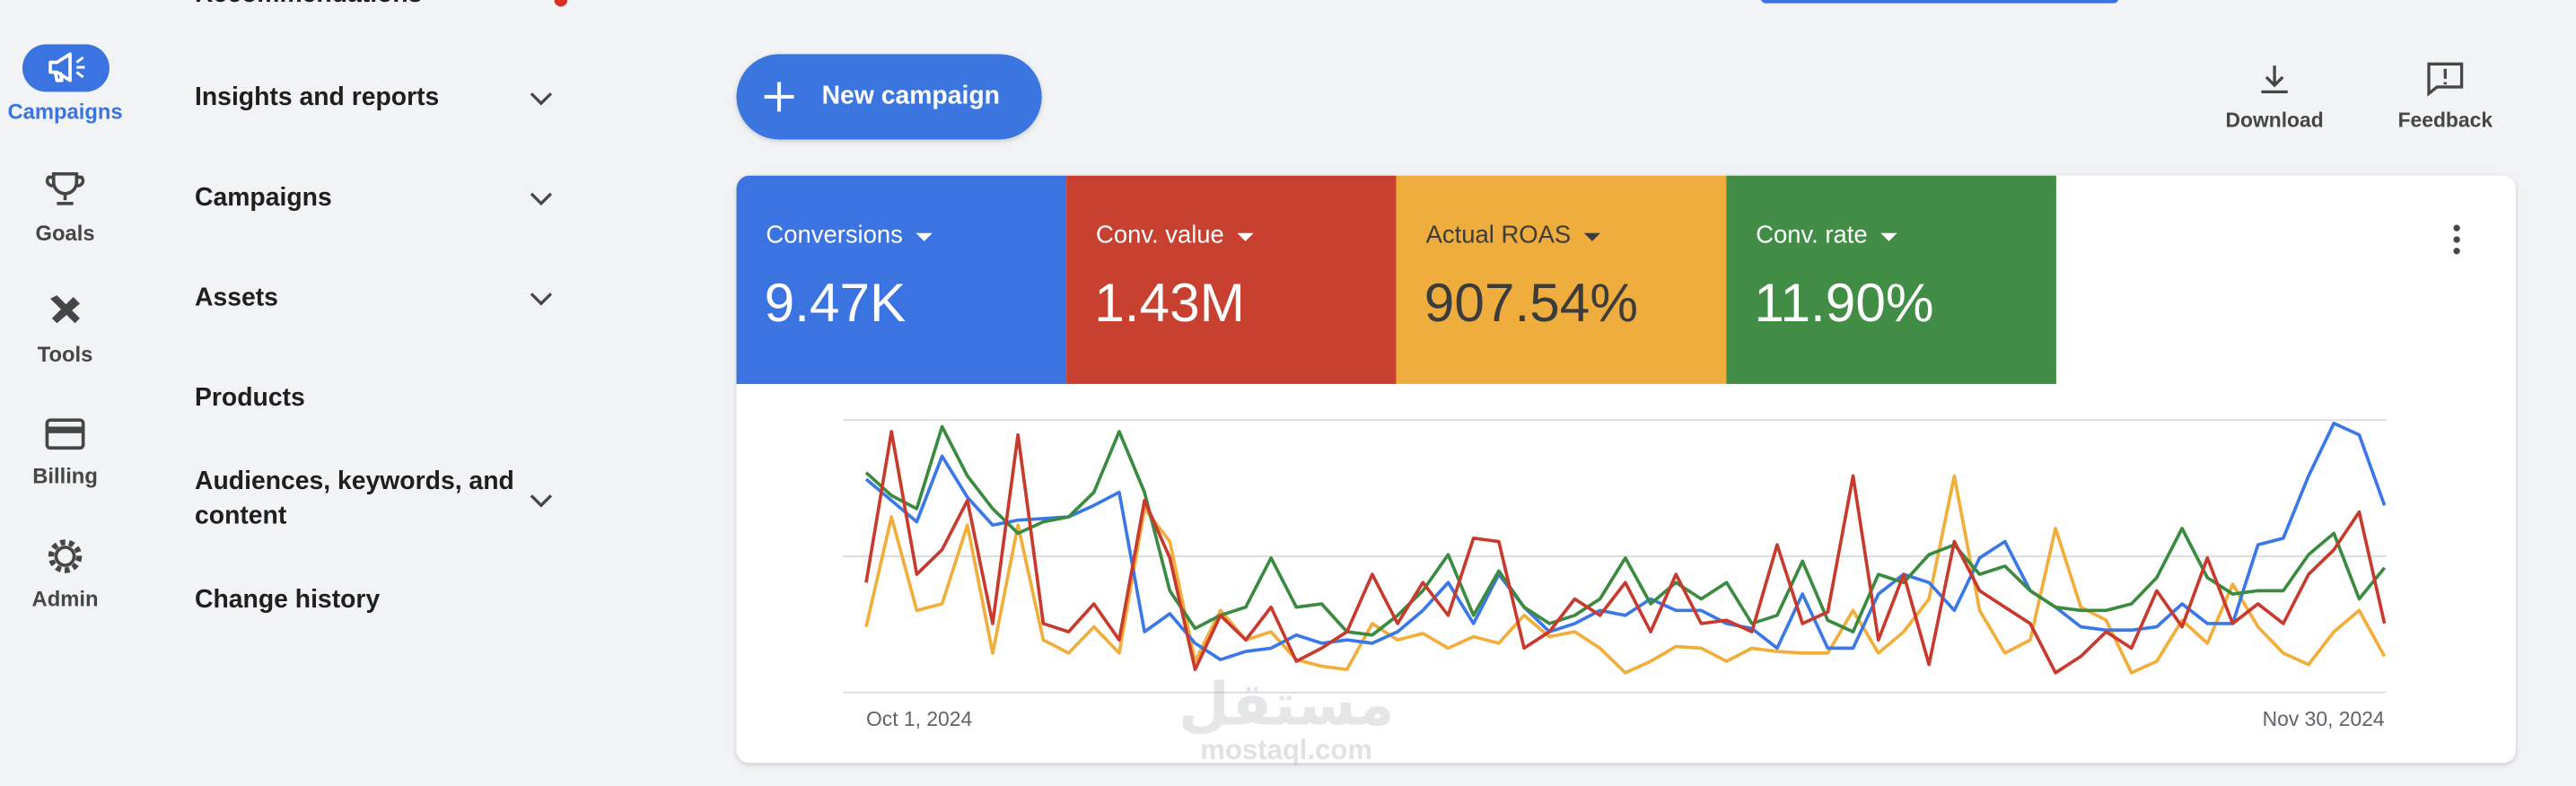 Image resolution: width=2576 pixels, height=786 pixels. What do you see at coordinates (541, 300) in the screenshot?
I see `chevrons` at bounding box center [541, 300].